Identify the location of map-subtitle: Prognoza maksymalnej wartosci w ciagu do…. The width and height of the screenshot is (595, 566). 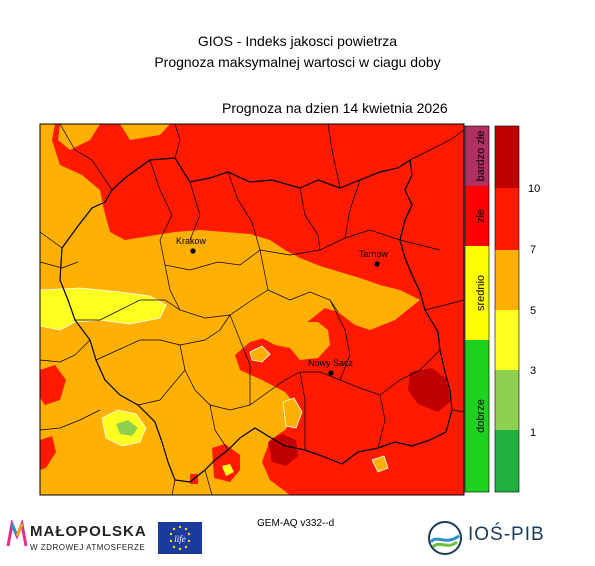
(297, 62).